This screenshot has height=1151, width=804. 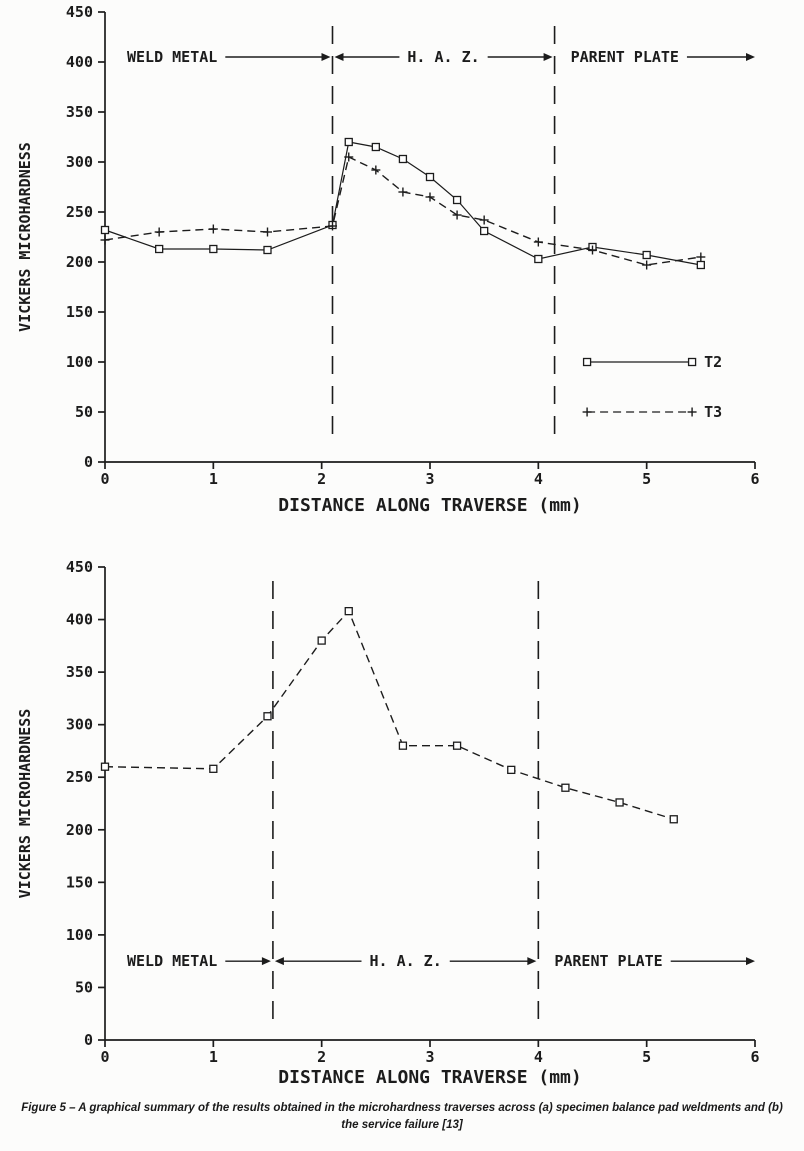 What do you see at coordinates (402, 1124) in the screenshot?
I see `caption-line-2: the service failure [13]` at bounding box center [402, 1124].